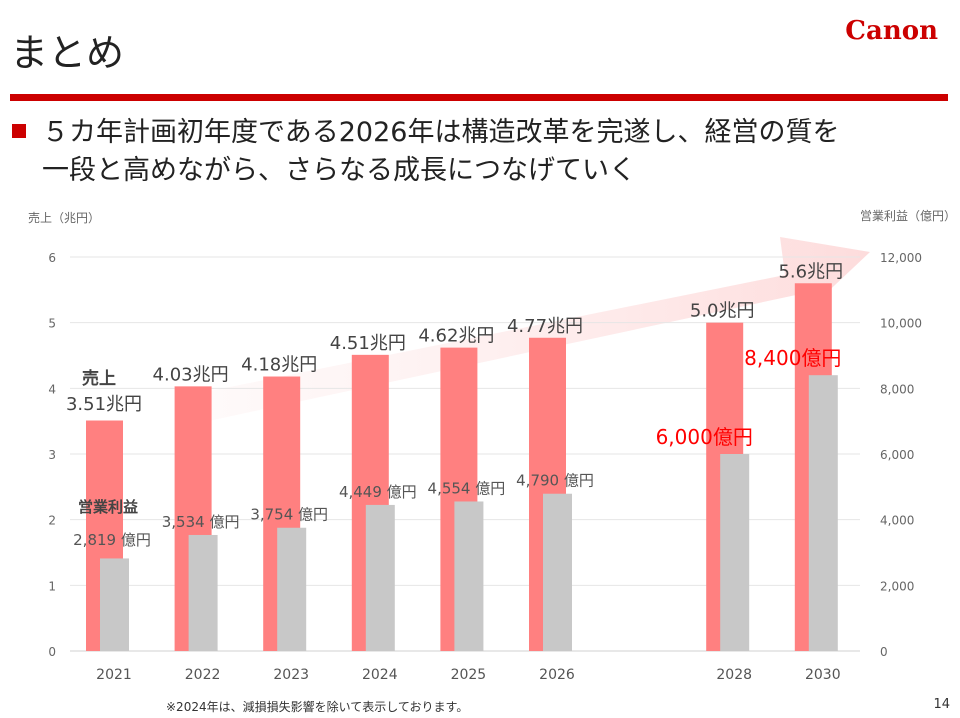 The width and height of the screenshot is (960, 718). What do you see at coordinates (897, 586) in the screenshot?
I see `y-right-tick-label: 2,000` at bounding box center [897, 586].